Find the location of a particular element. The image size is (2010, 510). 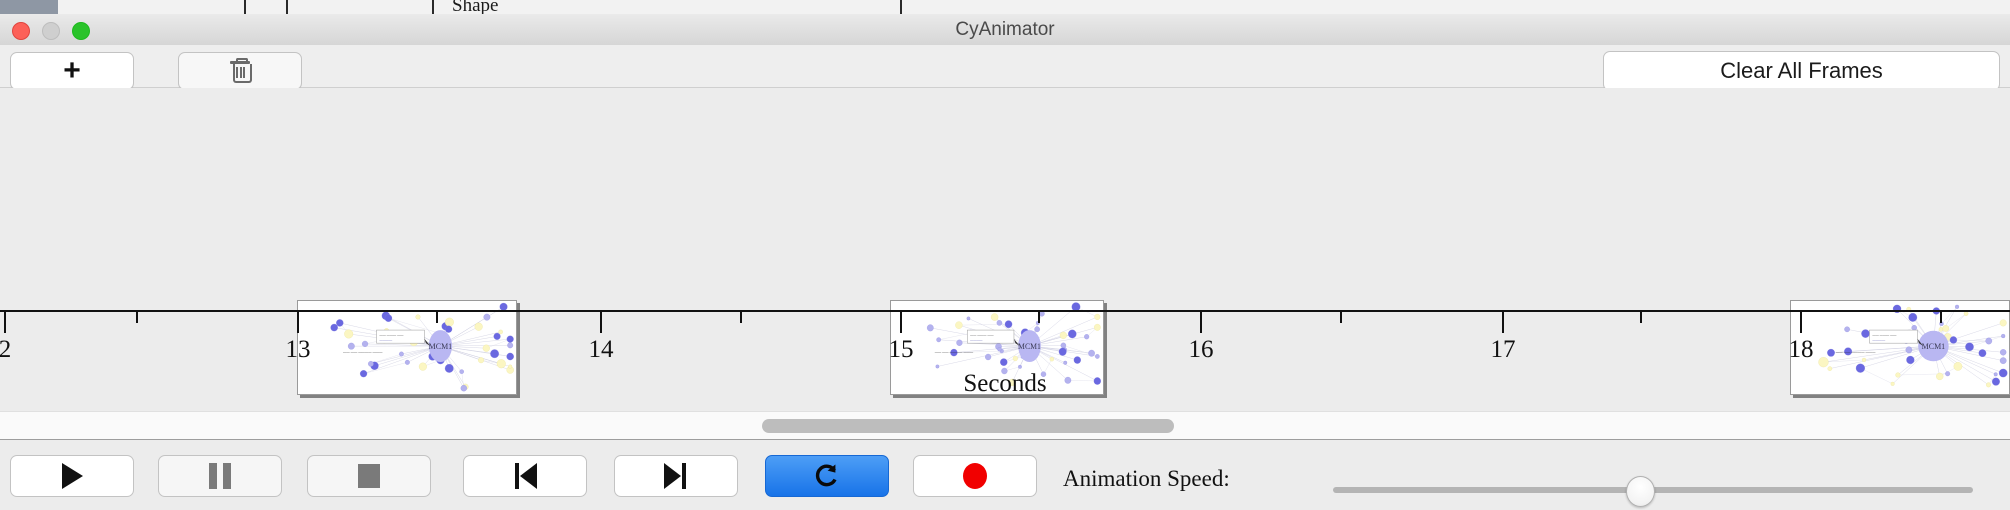

background-window-strip: Shape is located at coordinates (1005, 7).